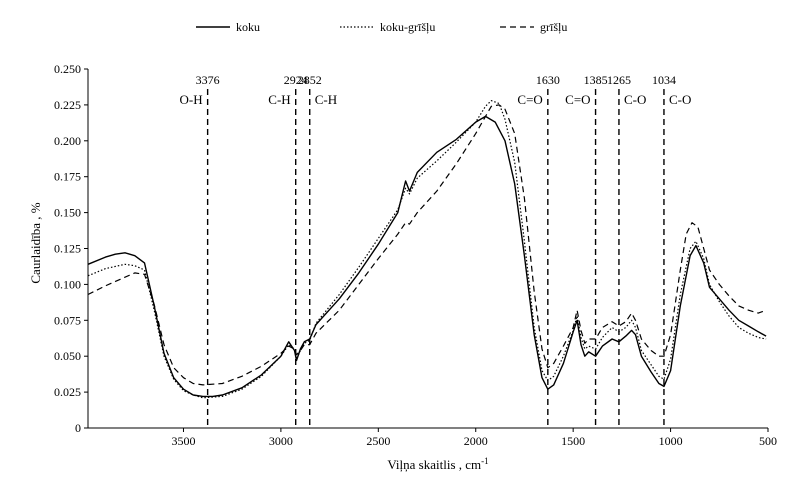 This screenshot has width=800, height=498. What do you see at coordinates (671, 441) in the screenshot?
I see `x-tick-label: 1000` at bounding box center [671, 441].